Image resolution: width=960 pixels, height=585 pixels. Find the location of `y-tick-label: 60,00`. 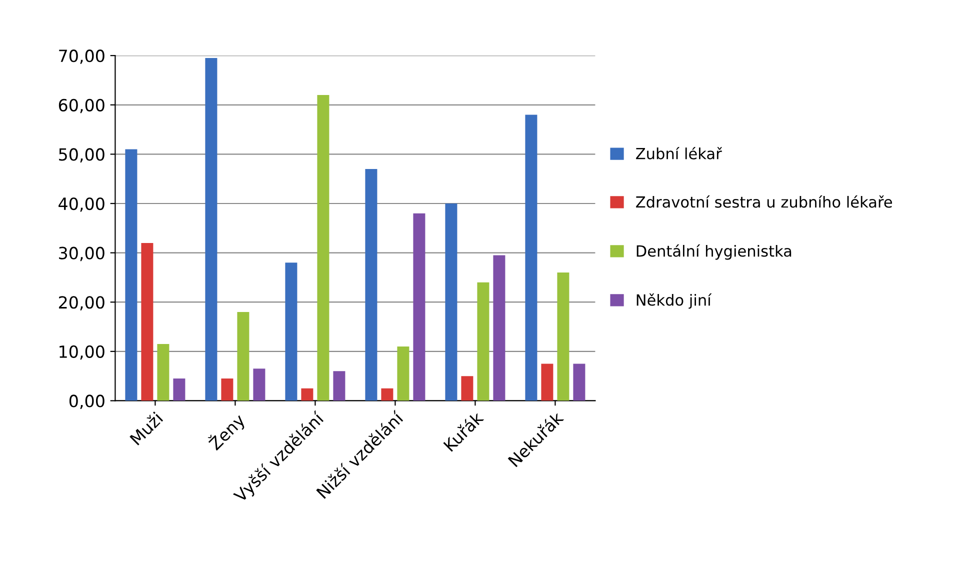

y-tick-label: 60,00 is located at coordinates (81, 106).